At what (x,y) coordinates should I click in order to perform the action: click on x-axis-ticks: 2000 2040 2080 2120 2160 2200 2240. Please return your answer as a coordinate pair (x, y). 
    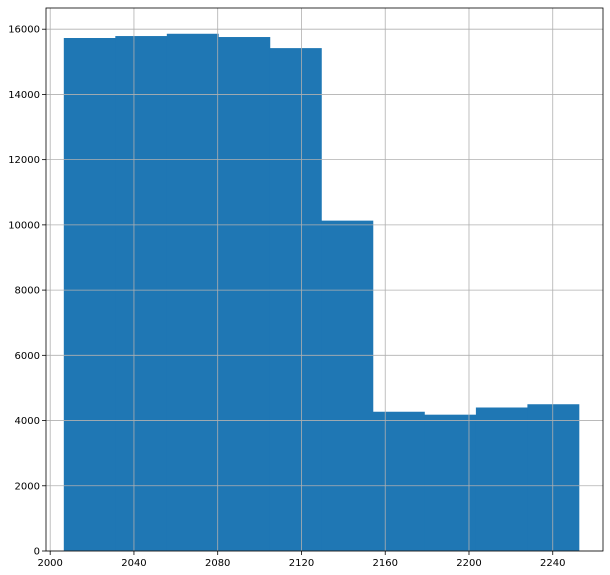
    Looking at the image, I should click on (301, 560).